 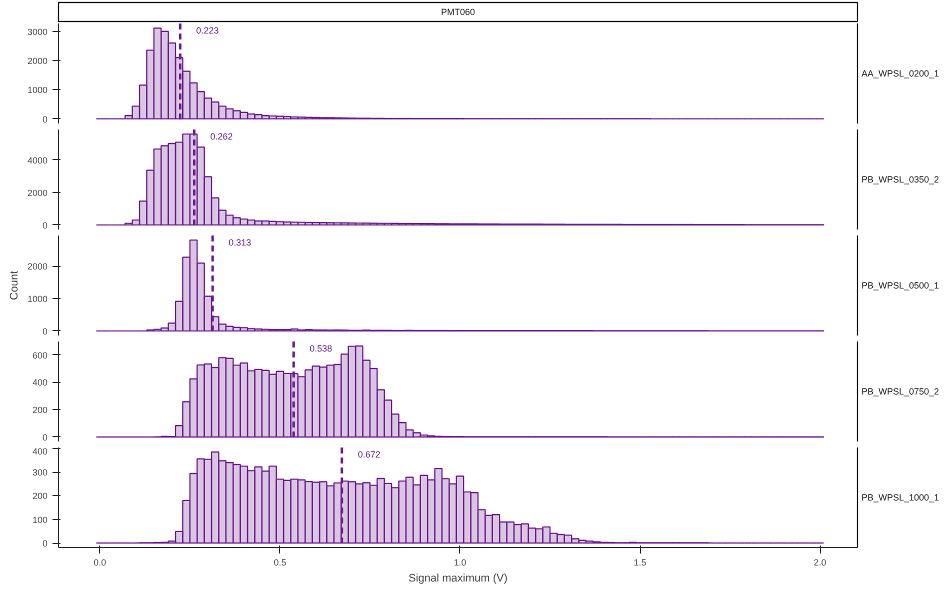 What do you see at coordinates (37, 31) in the screenshot?
I see `y-tick-label: 3000` at bounding box center [37, 31].